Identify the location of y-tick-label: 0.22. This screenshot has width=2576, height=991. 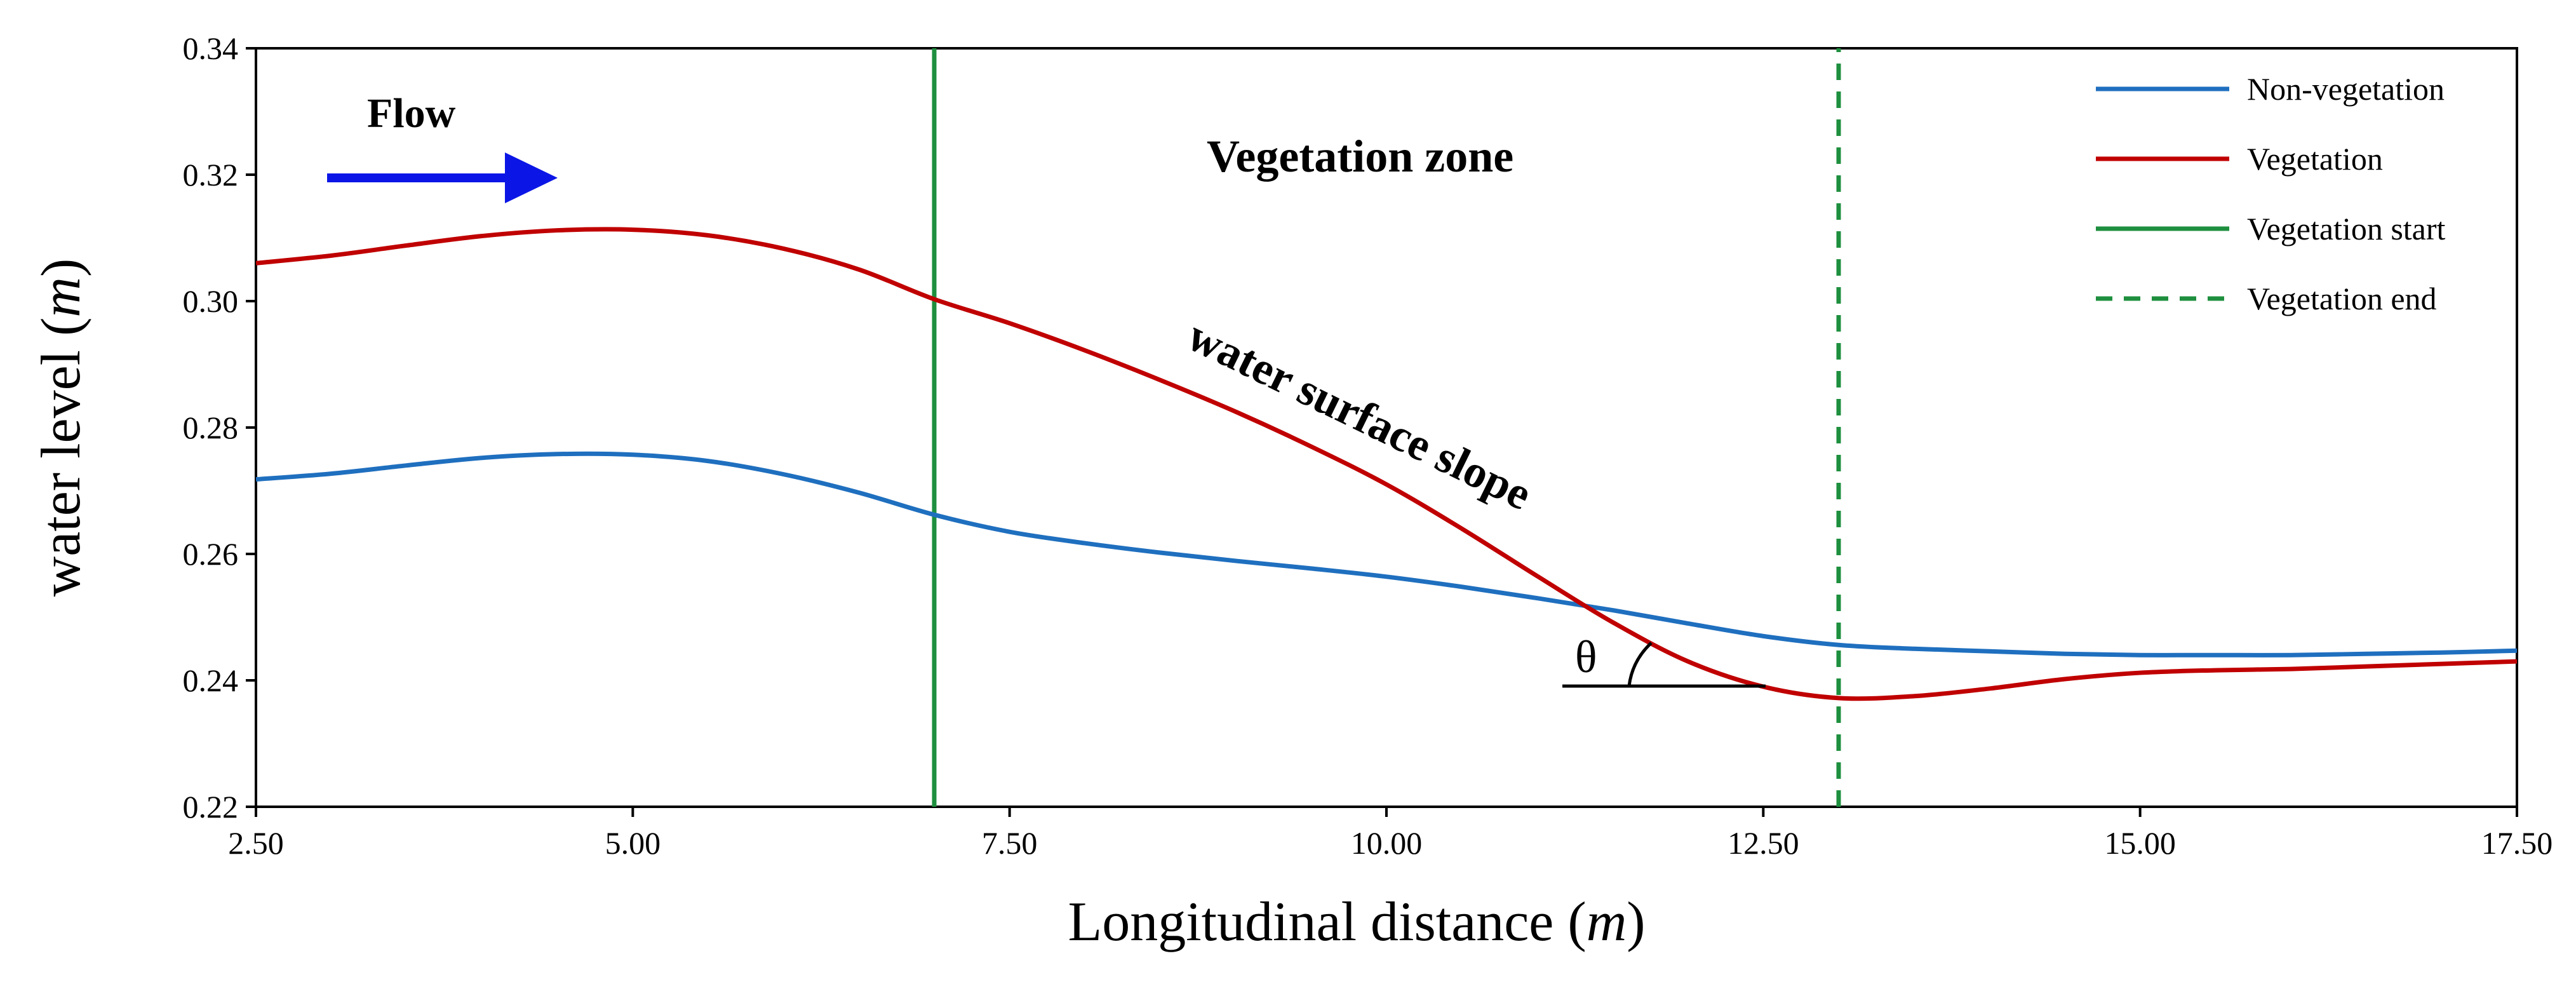
(211, 807).